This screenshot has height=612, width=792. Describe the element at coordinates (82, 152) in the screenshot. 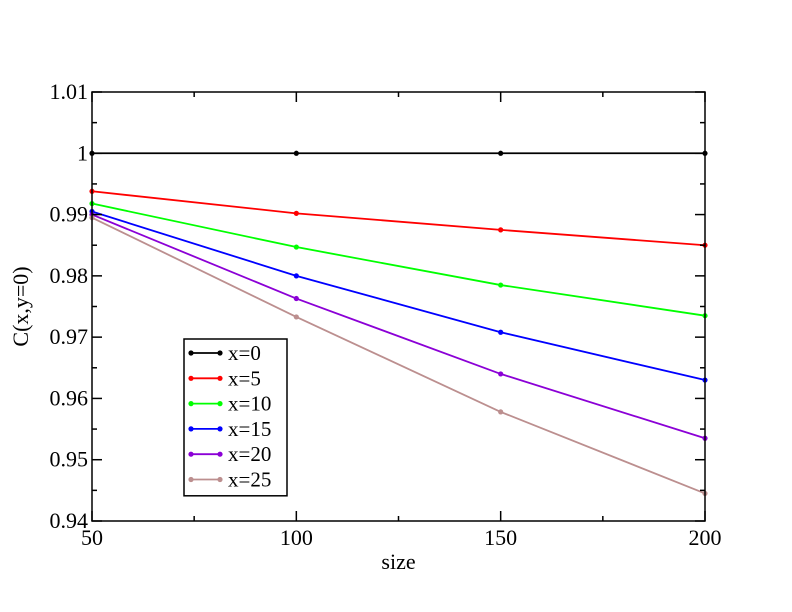

I see `y-tick-label: 1` at that location.